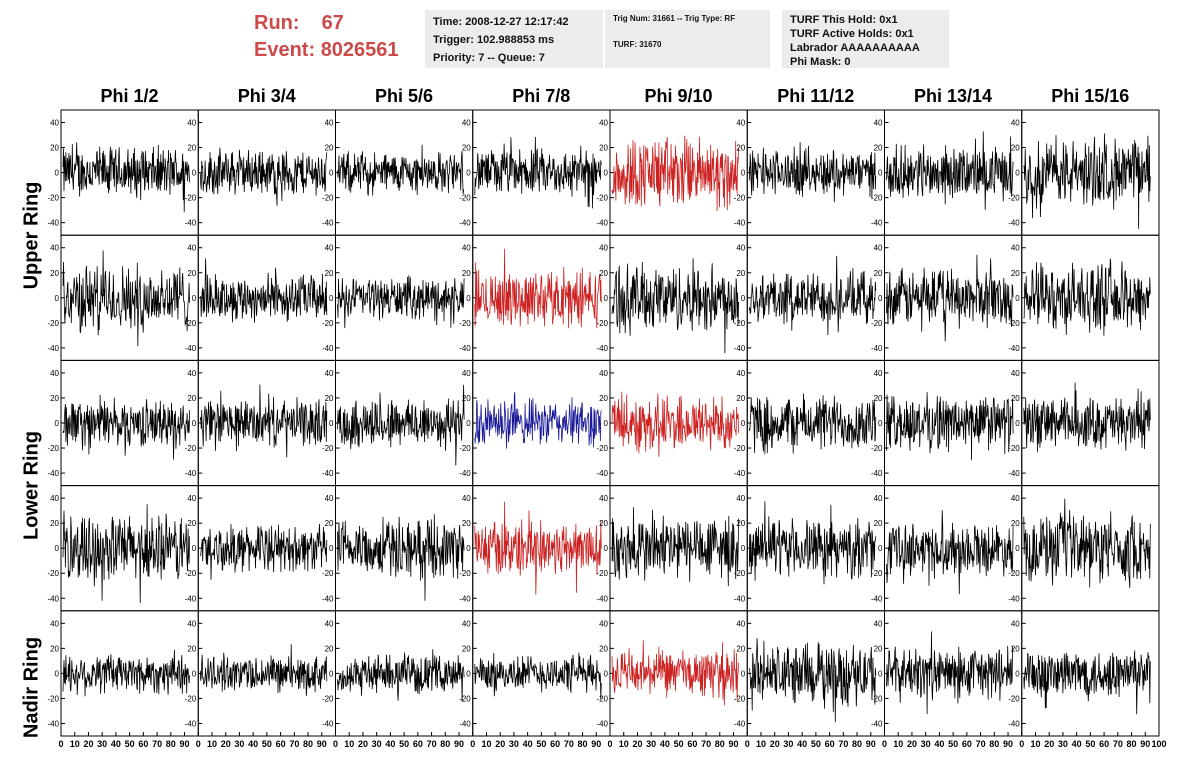 The height and width of the screenshot is (772, 1196). Describe the element at coordinates (500, 744) in the screenshot. I see `x-tick-label: 20` at that location.